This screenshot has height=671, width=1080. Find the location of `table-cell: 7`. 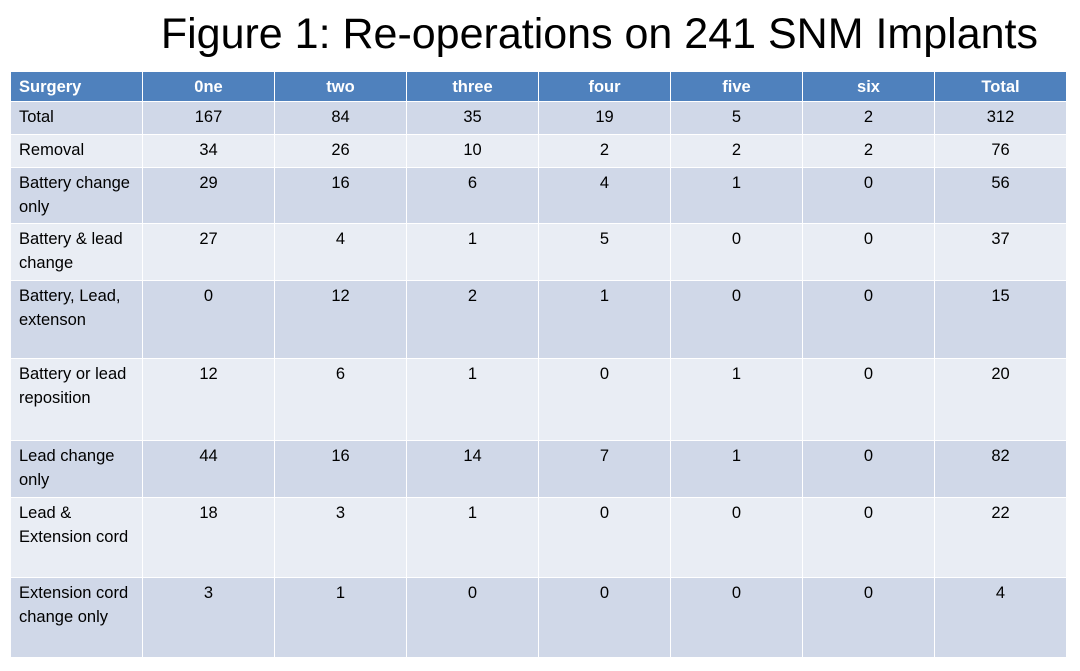

table-cell: 7 is located at coordinates (604, 469).